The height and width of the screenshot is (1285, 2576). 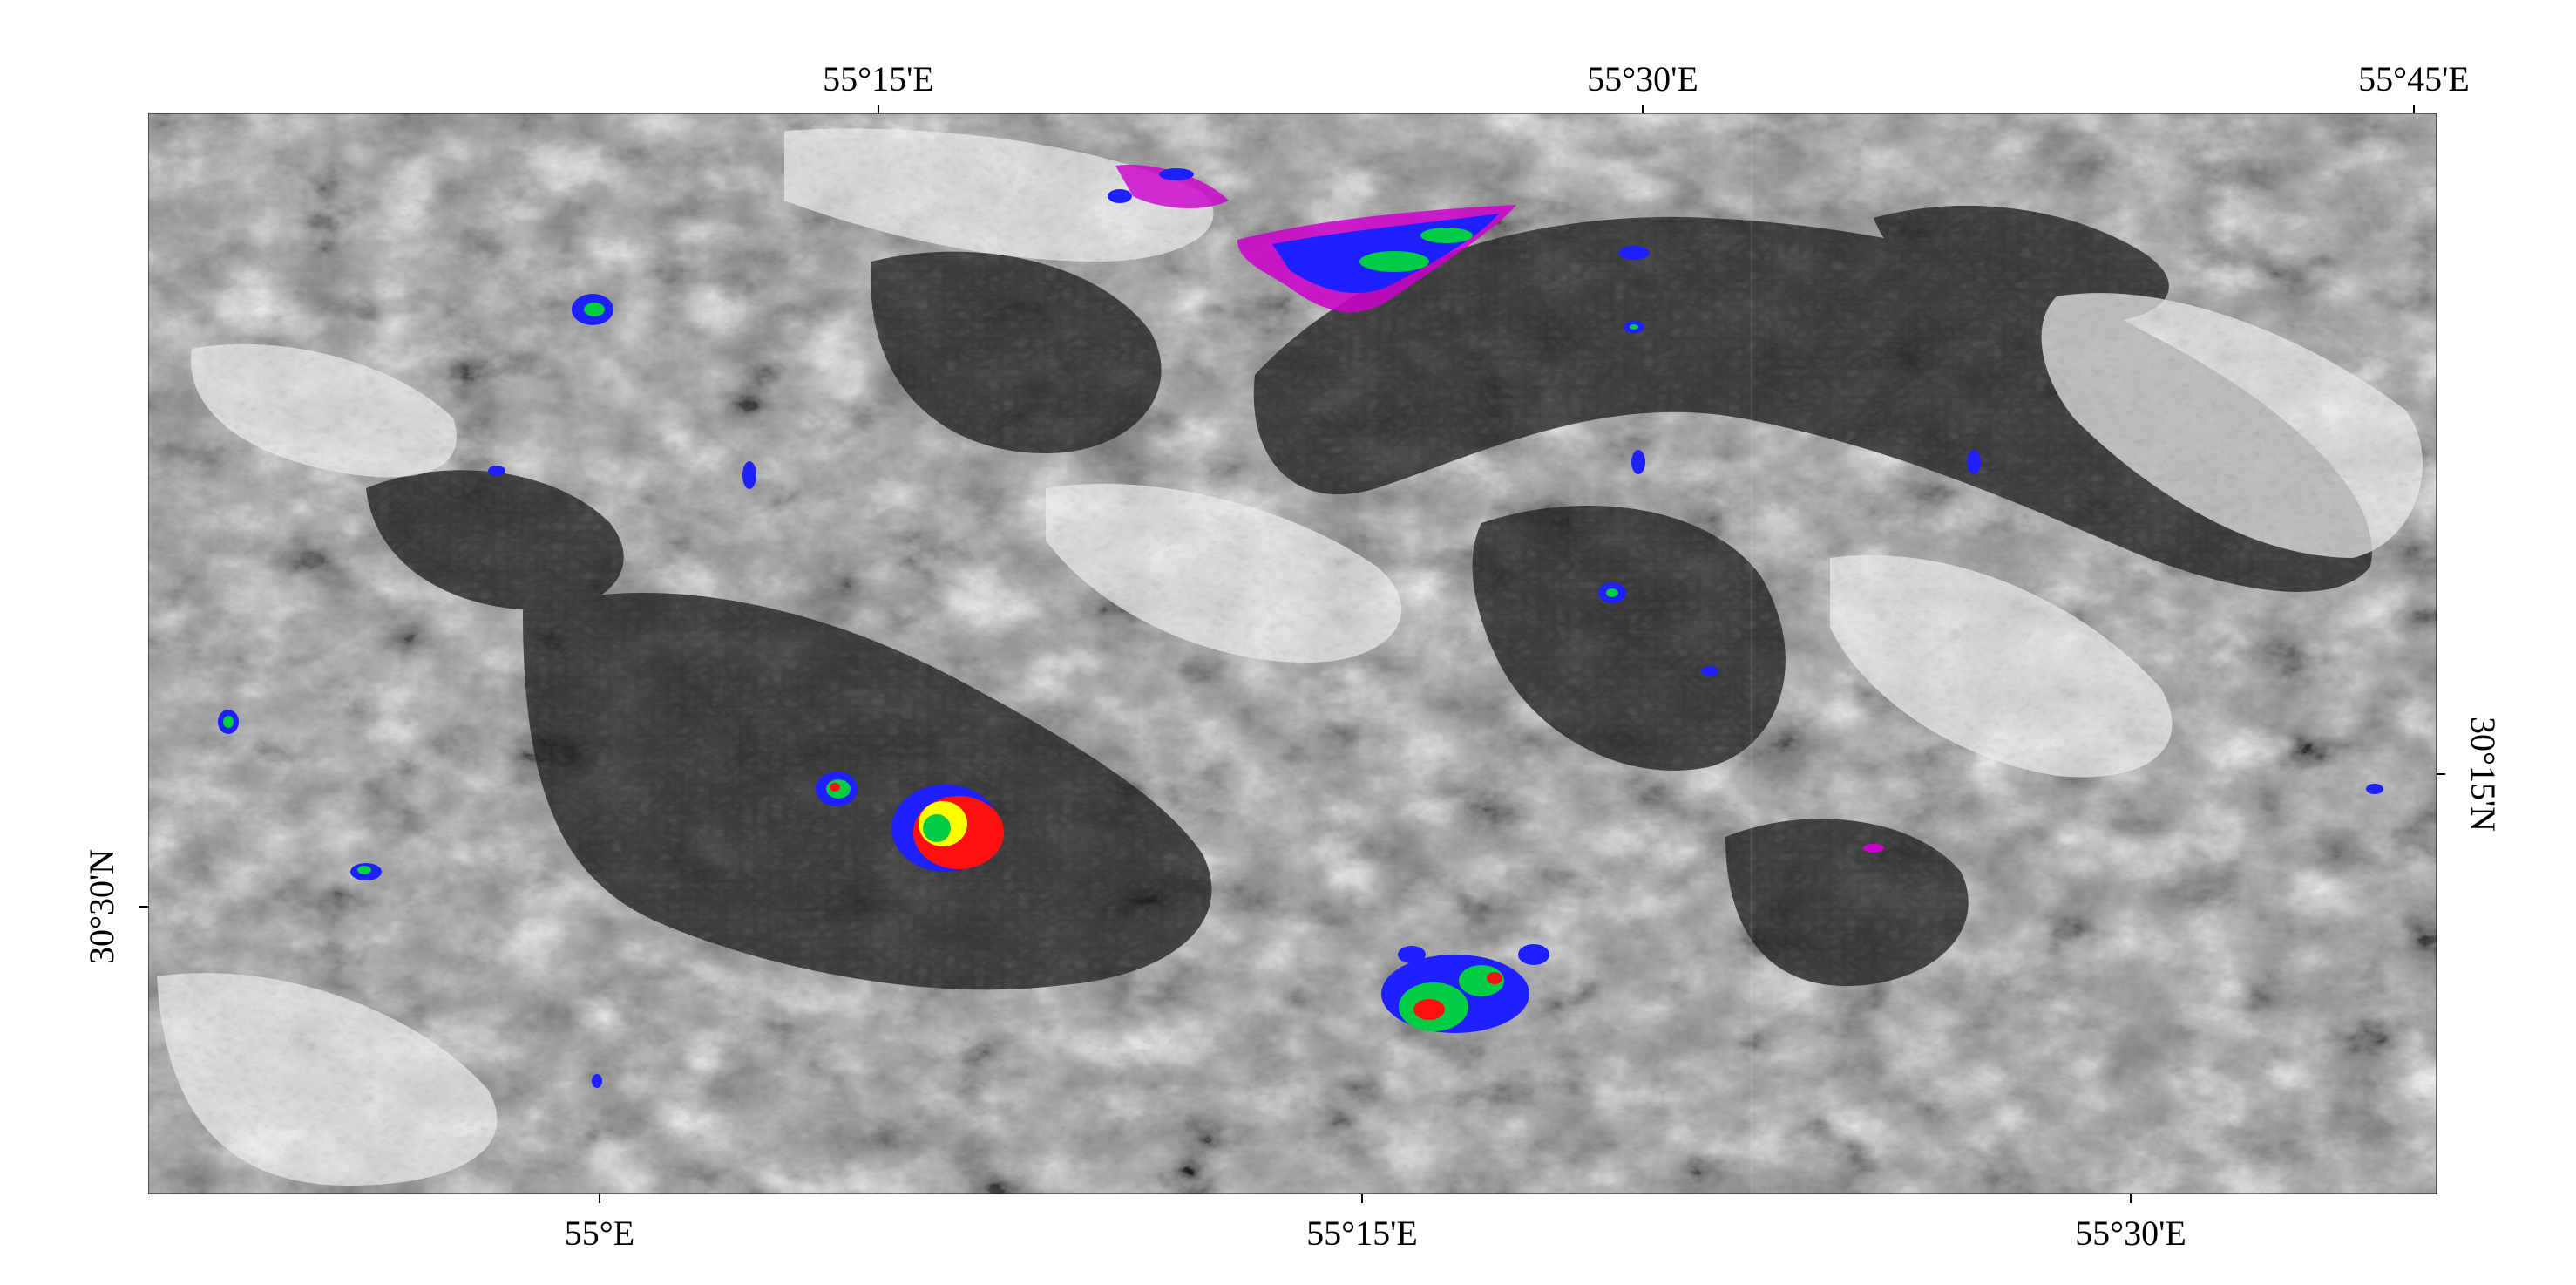 What do you see at coordinates (1643, 79) in the screenshot?
I see `top-axis-label-2: 55°30'E` at bounding box center [1643, 79].